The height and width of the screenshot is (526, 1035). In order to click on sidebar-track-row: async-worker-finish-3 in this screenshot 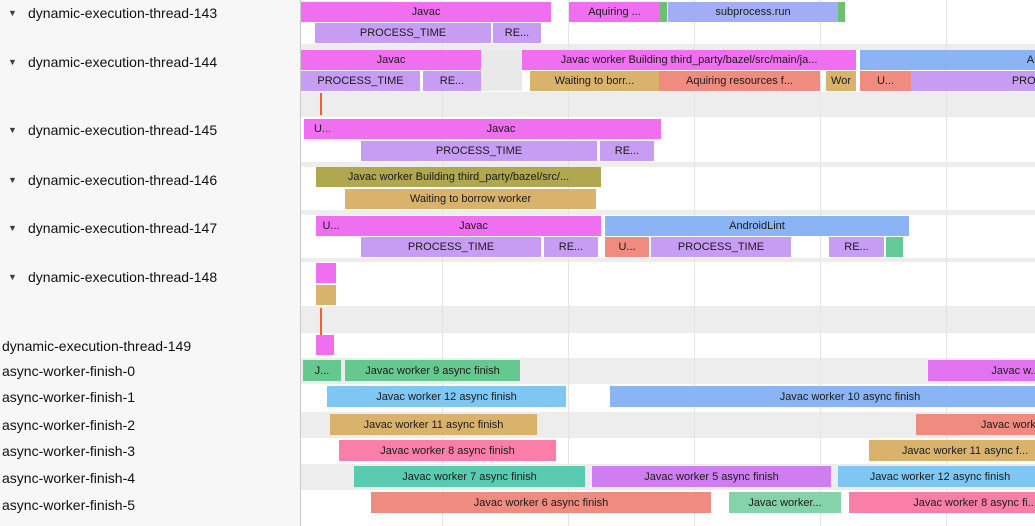, I will do `click(150, 451)`.